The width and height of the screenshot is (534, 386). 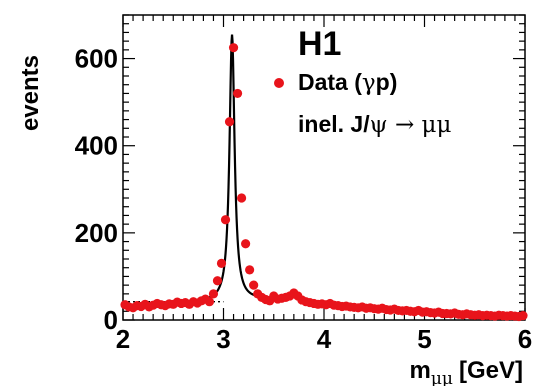 I want to click on y-tick-label: 600, so click(x=96, y=59).